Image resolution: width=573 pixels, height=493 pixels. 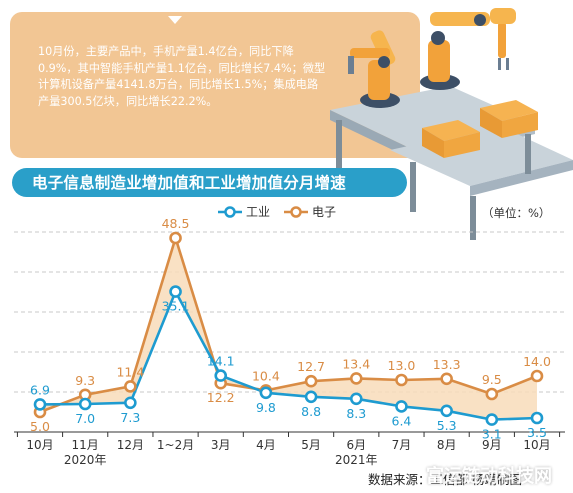 I want to click on data-label-electronics: 13.3, so click(x=447, y=364).